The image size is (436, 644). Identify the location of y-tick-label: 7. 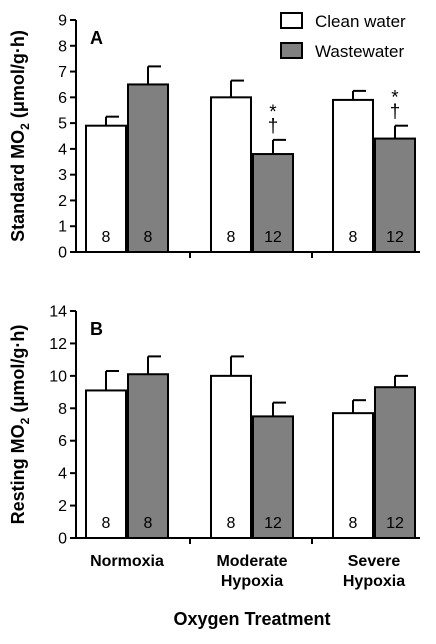
(62, 72).